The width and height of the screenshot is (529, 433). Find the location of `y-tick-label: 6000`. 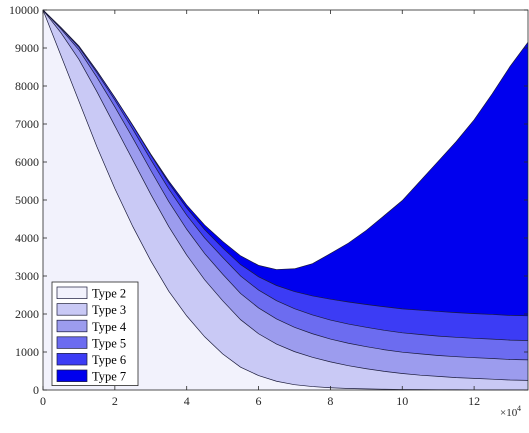

y-tick-label: 6000 is located at coordinates (27, 162).